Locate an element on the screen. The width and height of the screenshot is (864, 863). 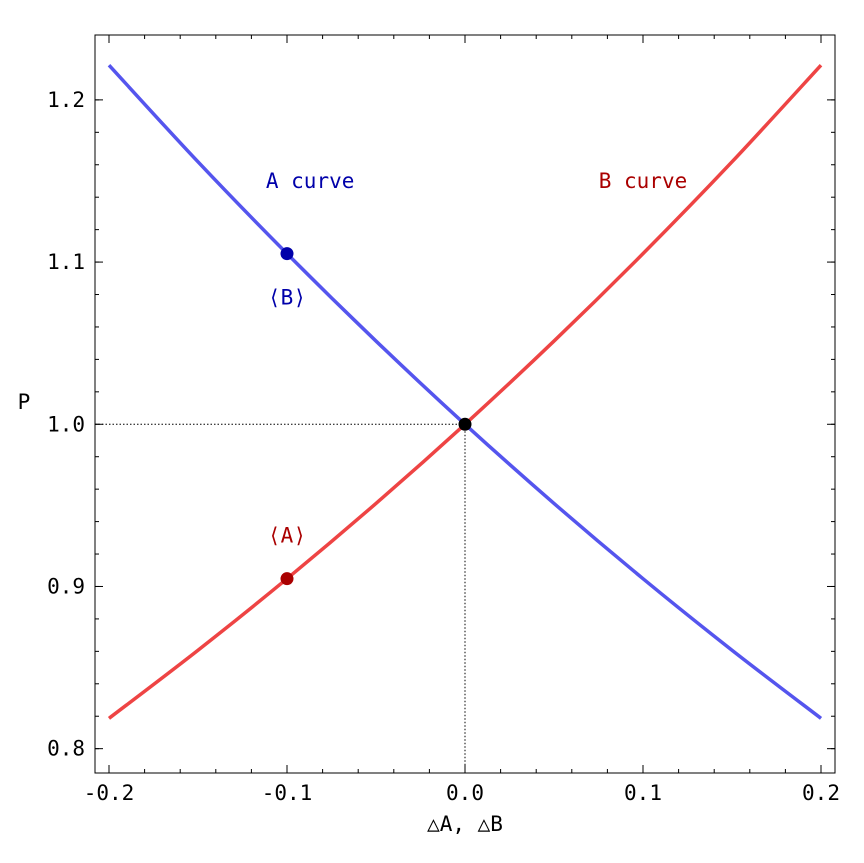
y-tick-label: 0.8 is located at coordinates (66, 749).